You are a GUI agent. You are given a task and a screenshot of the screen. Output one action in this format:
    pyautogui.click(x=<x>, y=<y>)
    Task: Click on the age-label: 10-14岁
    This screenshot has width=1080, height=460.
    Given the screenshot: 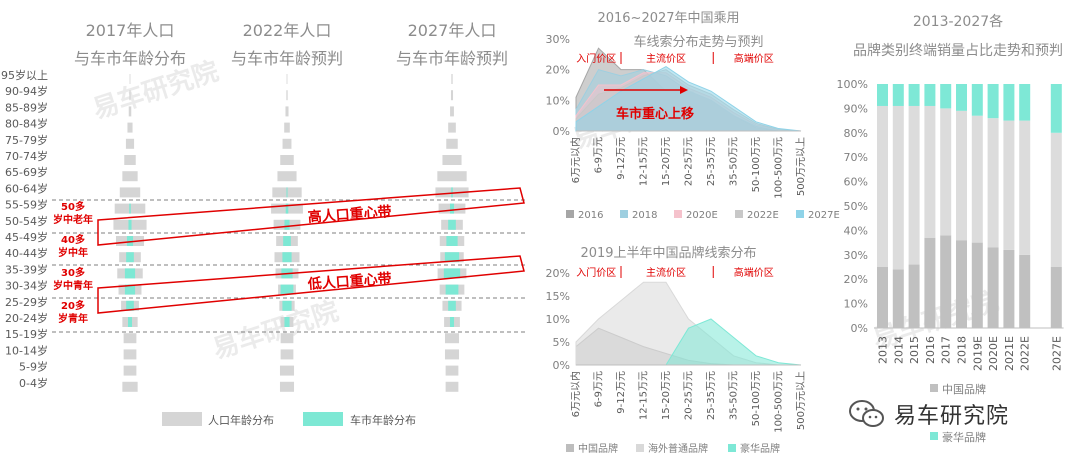 What is the action you would take?
    pyautogui.click(x=26, y=350)
    